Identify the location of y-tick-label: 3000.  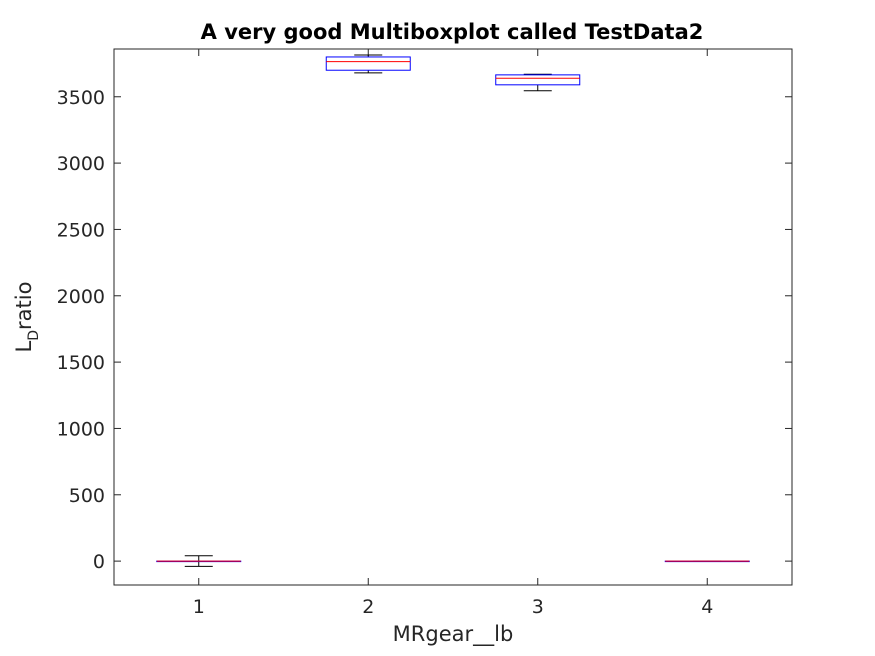
(81, 164).